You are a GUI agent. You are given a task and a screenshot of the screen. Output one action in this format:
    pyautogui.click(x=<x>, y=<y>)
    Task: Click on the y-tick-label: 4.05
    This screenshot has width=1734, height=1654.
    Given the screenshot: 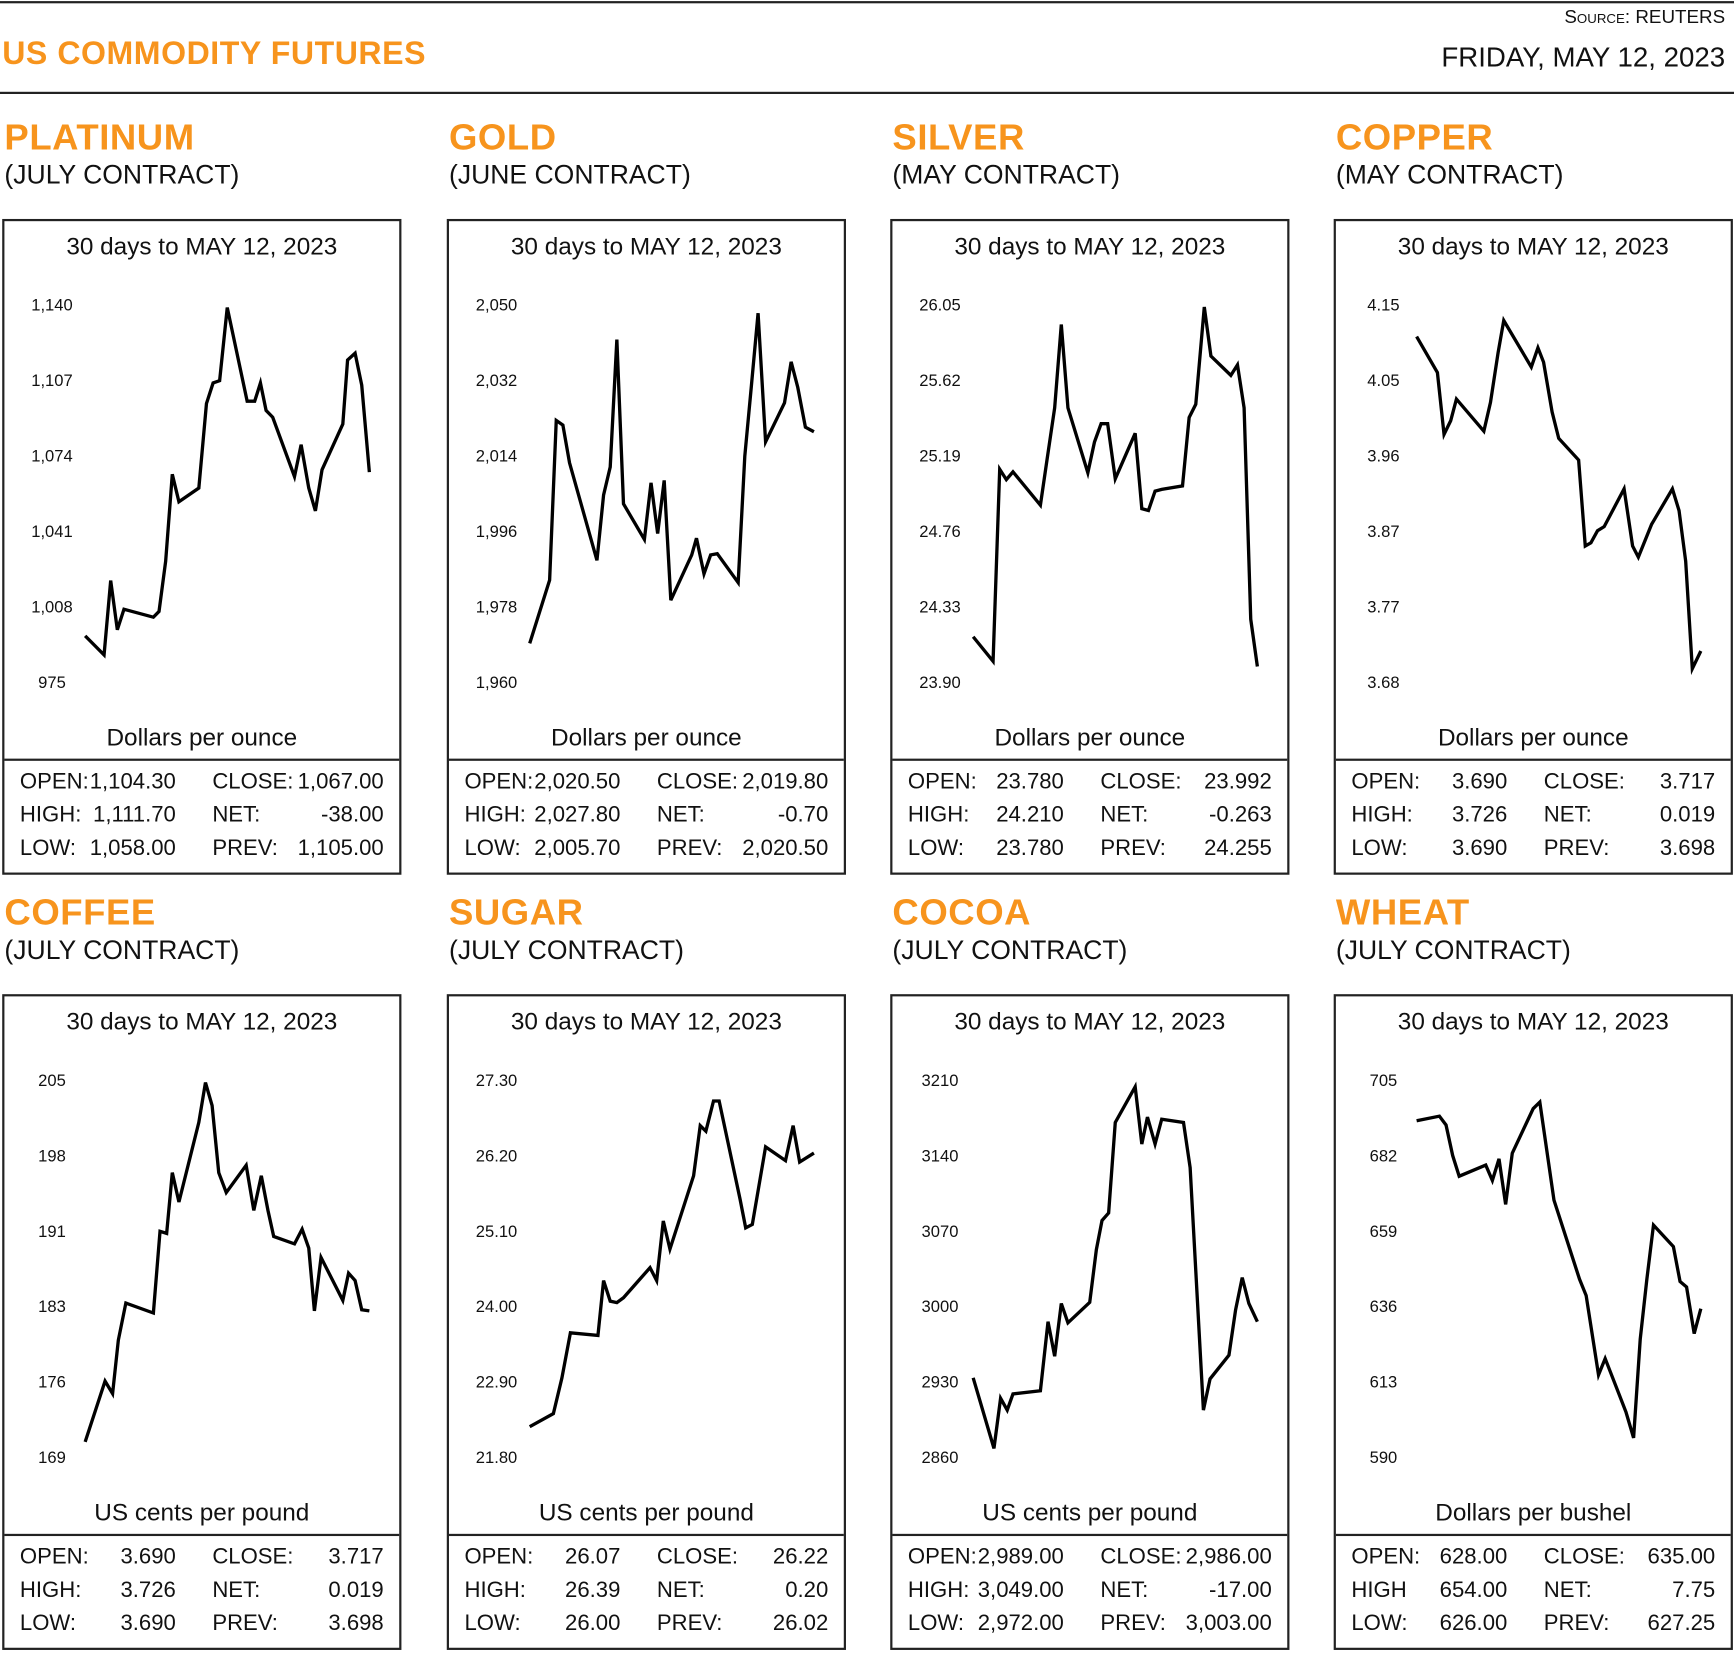 What is the action you would take?
    pyautogui.click(x=1383, y=380)
    